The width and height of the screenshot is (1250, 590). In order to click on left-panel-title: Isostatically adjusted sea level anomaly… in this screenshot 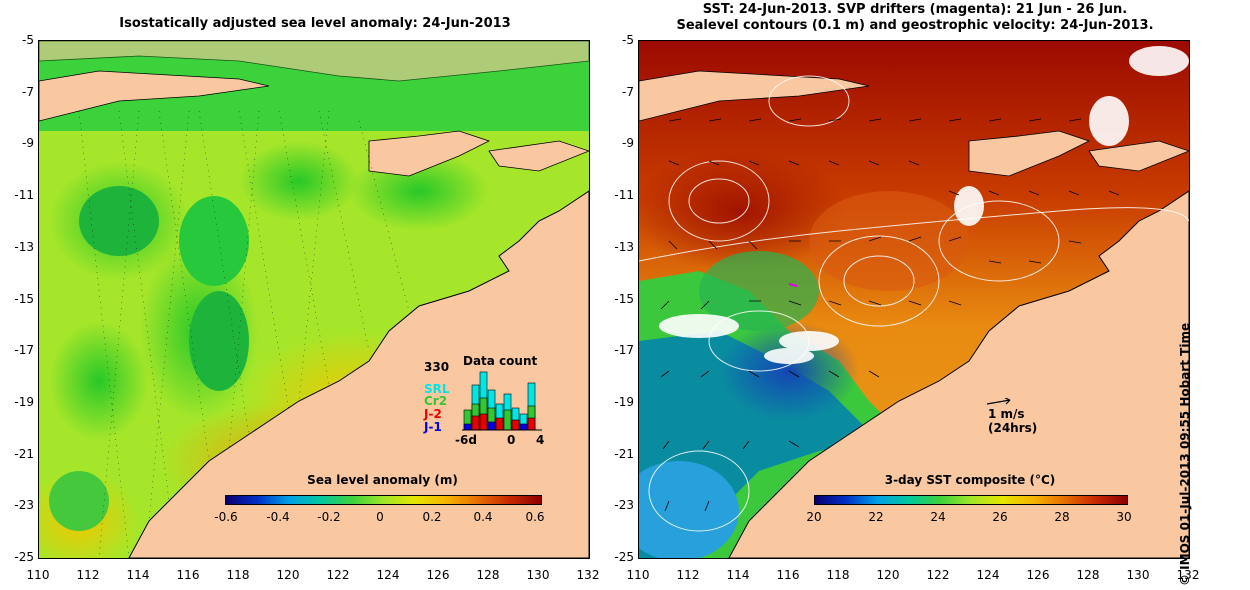, I will do `click(315, 23)`.